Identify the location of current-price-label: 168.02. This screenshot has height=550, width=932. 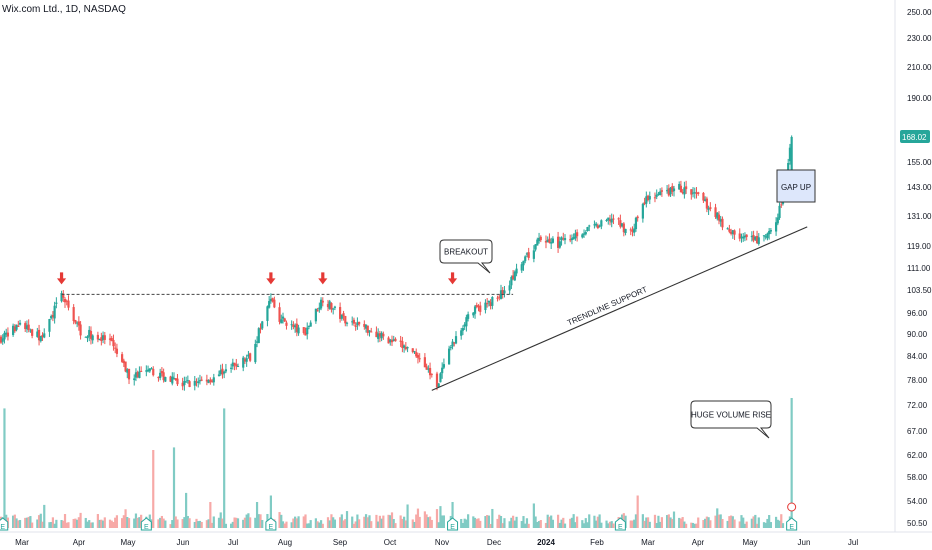
(914, 137).